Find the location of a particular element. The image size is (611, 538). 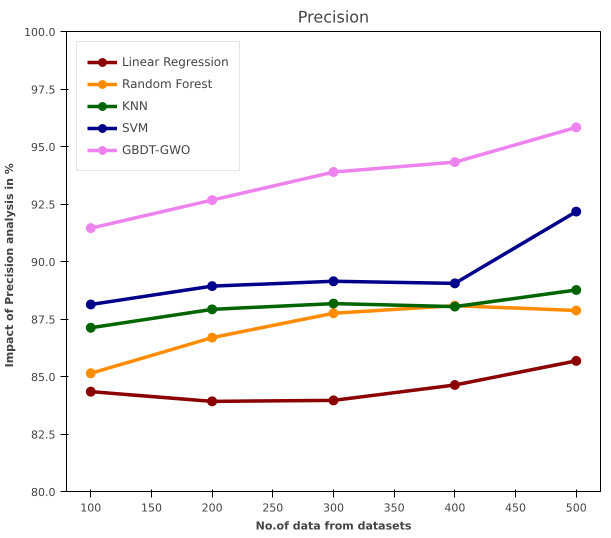

y-tick-label: 80.0 is located at coordinates (43, 492).